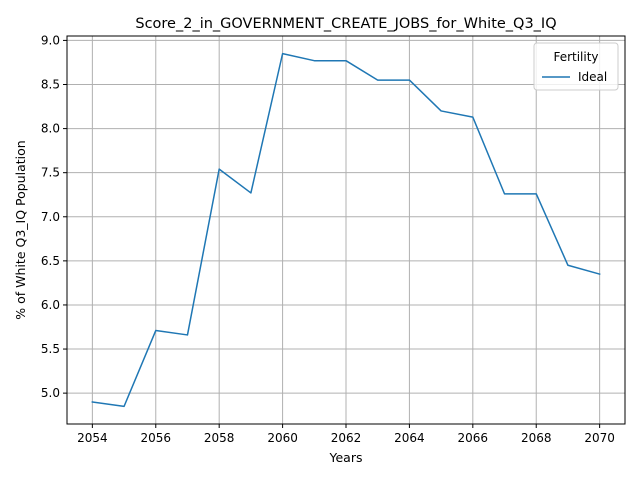 The image size is (640, 480). What do you see at coordinates (50, 85) in the screenshot?
I see `y-tick-label: 8.5` at bounding box center [50, 85].